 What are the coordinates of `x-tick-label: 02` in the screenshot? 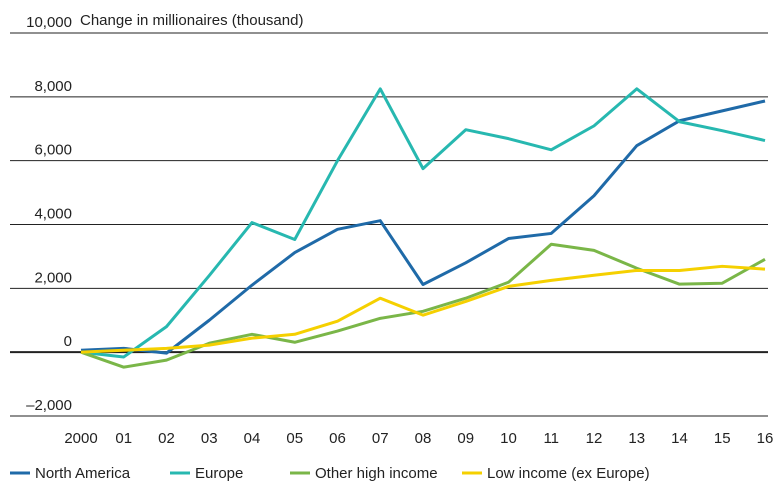 It's located at (166, 438).